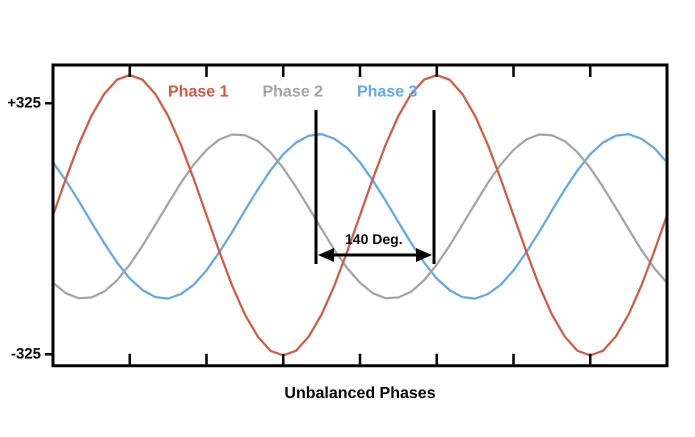 This screenshot has width=695, height=437. What do you see at coordinates (24, 103) in the screenshot?
I see `y-tick-label: +325` at bounding box center [24, 103].